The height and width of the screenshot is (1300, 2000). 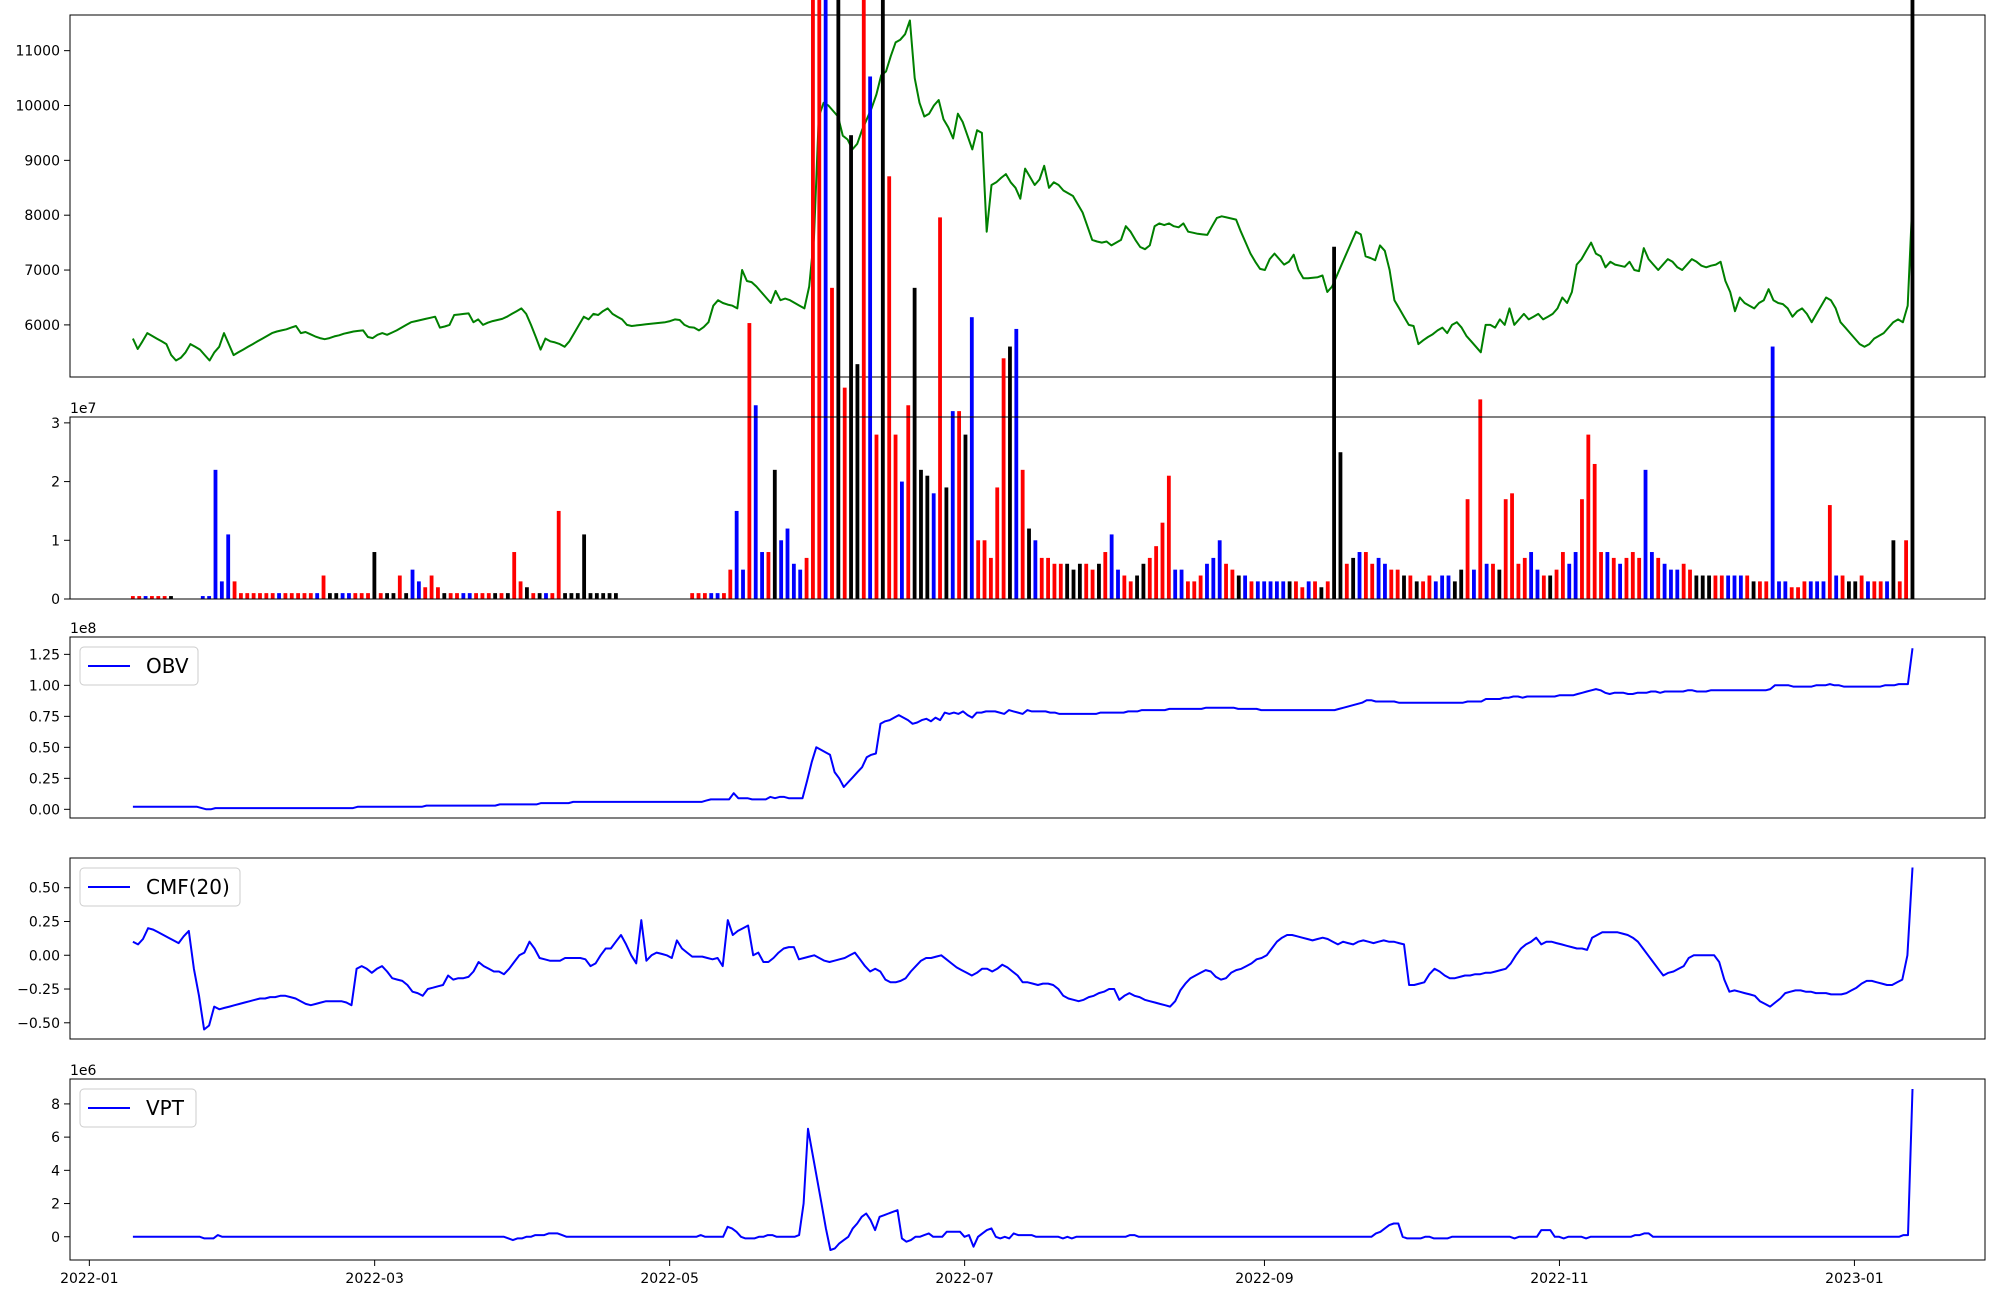 I want to click on xtick-label: 2022-05, so click(x=669, y=1279).